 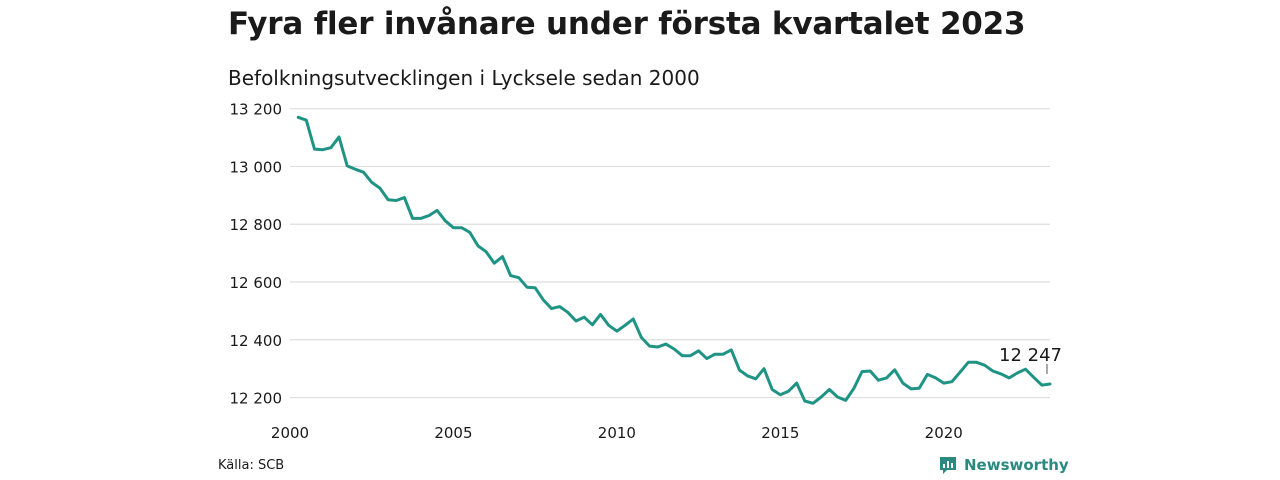 I want to click on brand-logo: Newsworthy, so click(x=1003, y=465).